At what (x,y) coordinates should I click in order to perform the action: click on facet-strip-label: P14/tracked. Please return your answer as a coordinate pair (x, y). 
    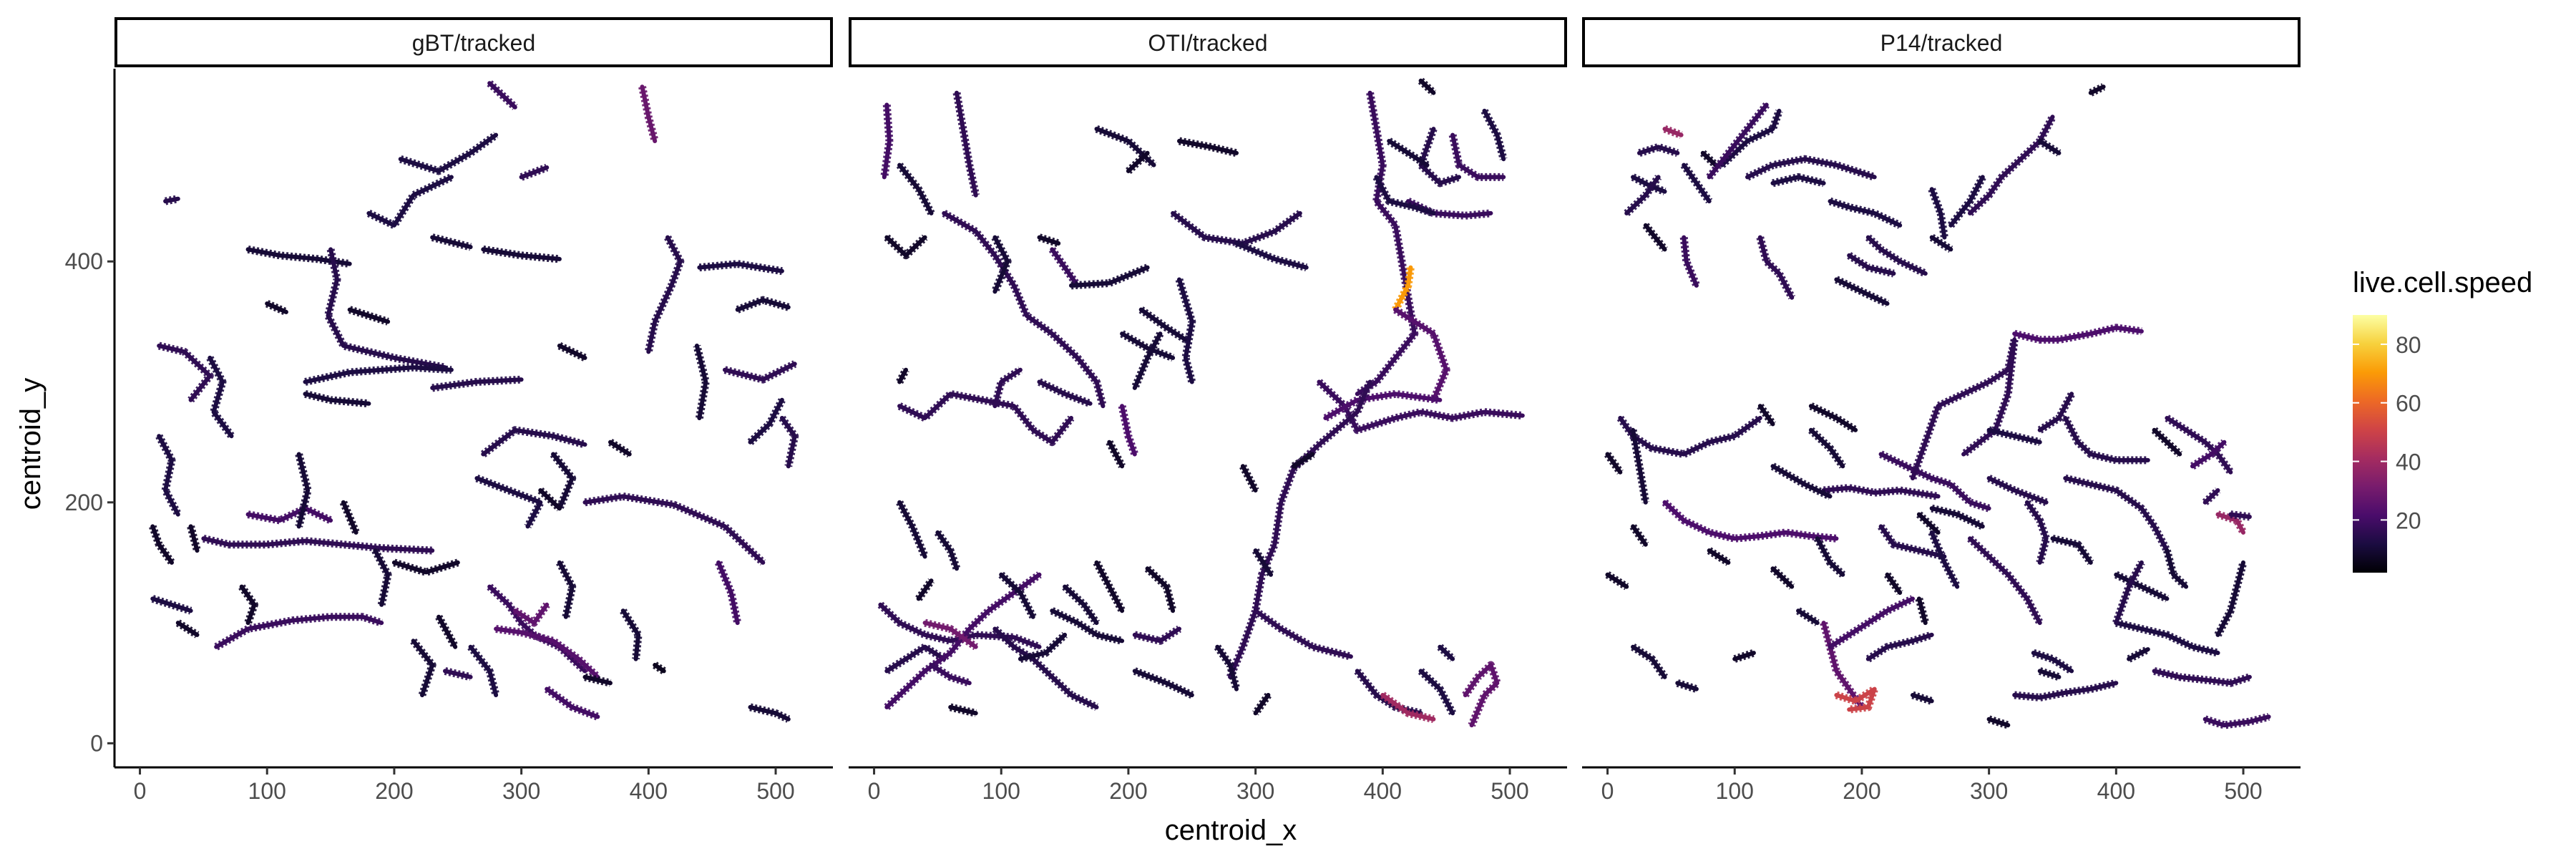
    Looking at the image, I should click on (1941, 43).